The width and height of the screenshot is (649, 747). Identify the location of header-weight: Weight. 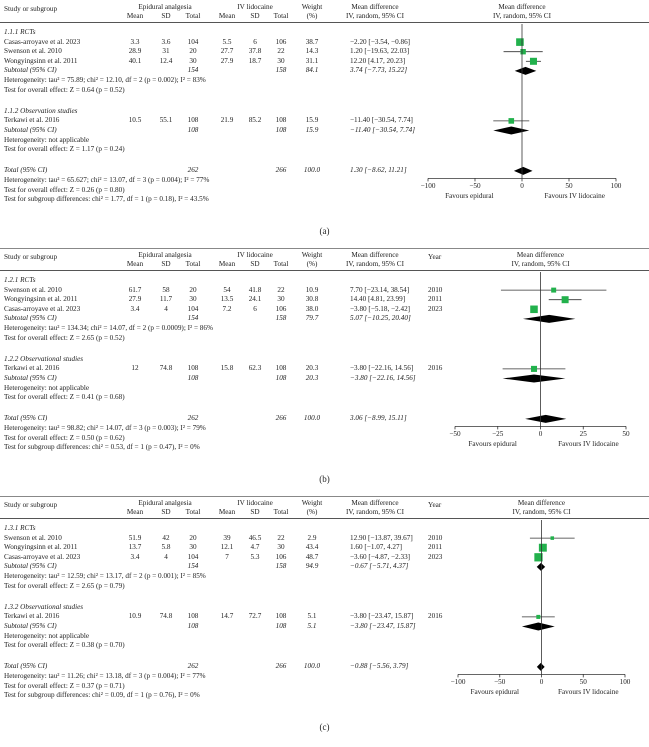
(312, 503).